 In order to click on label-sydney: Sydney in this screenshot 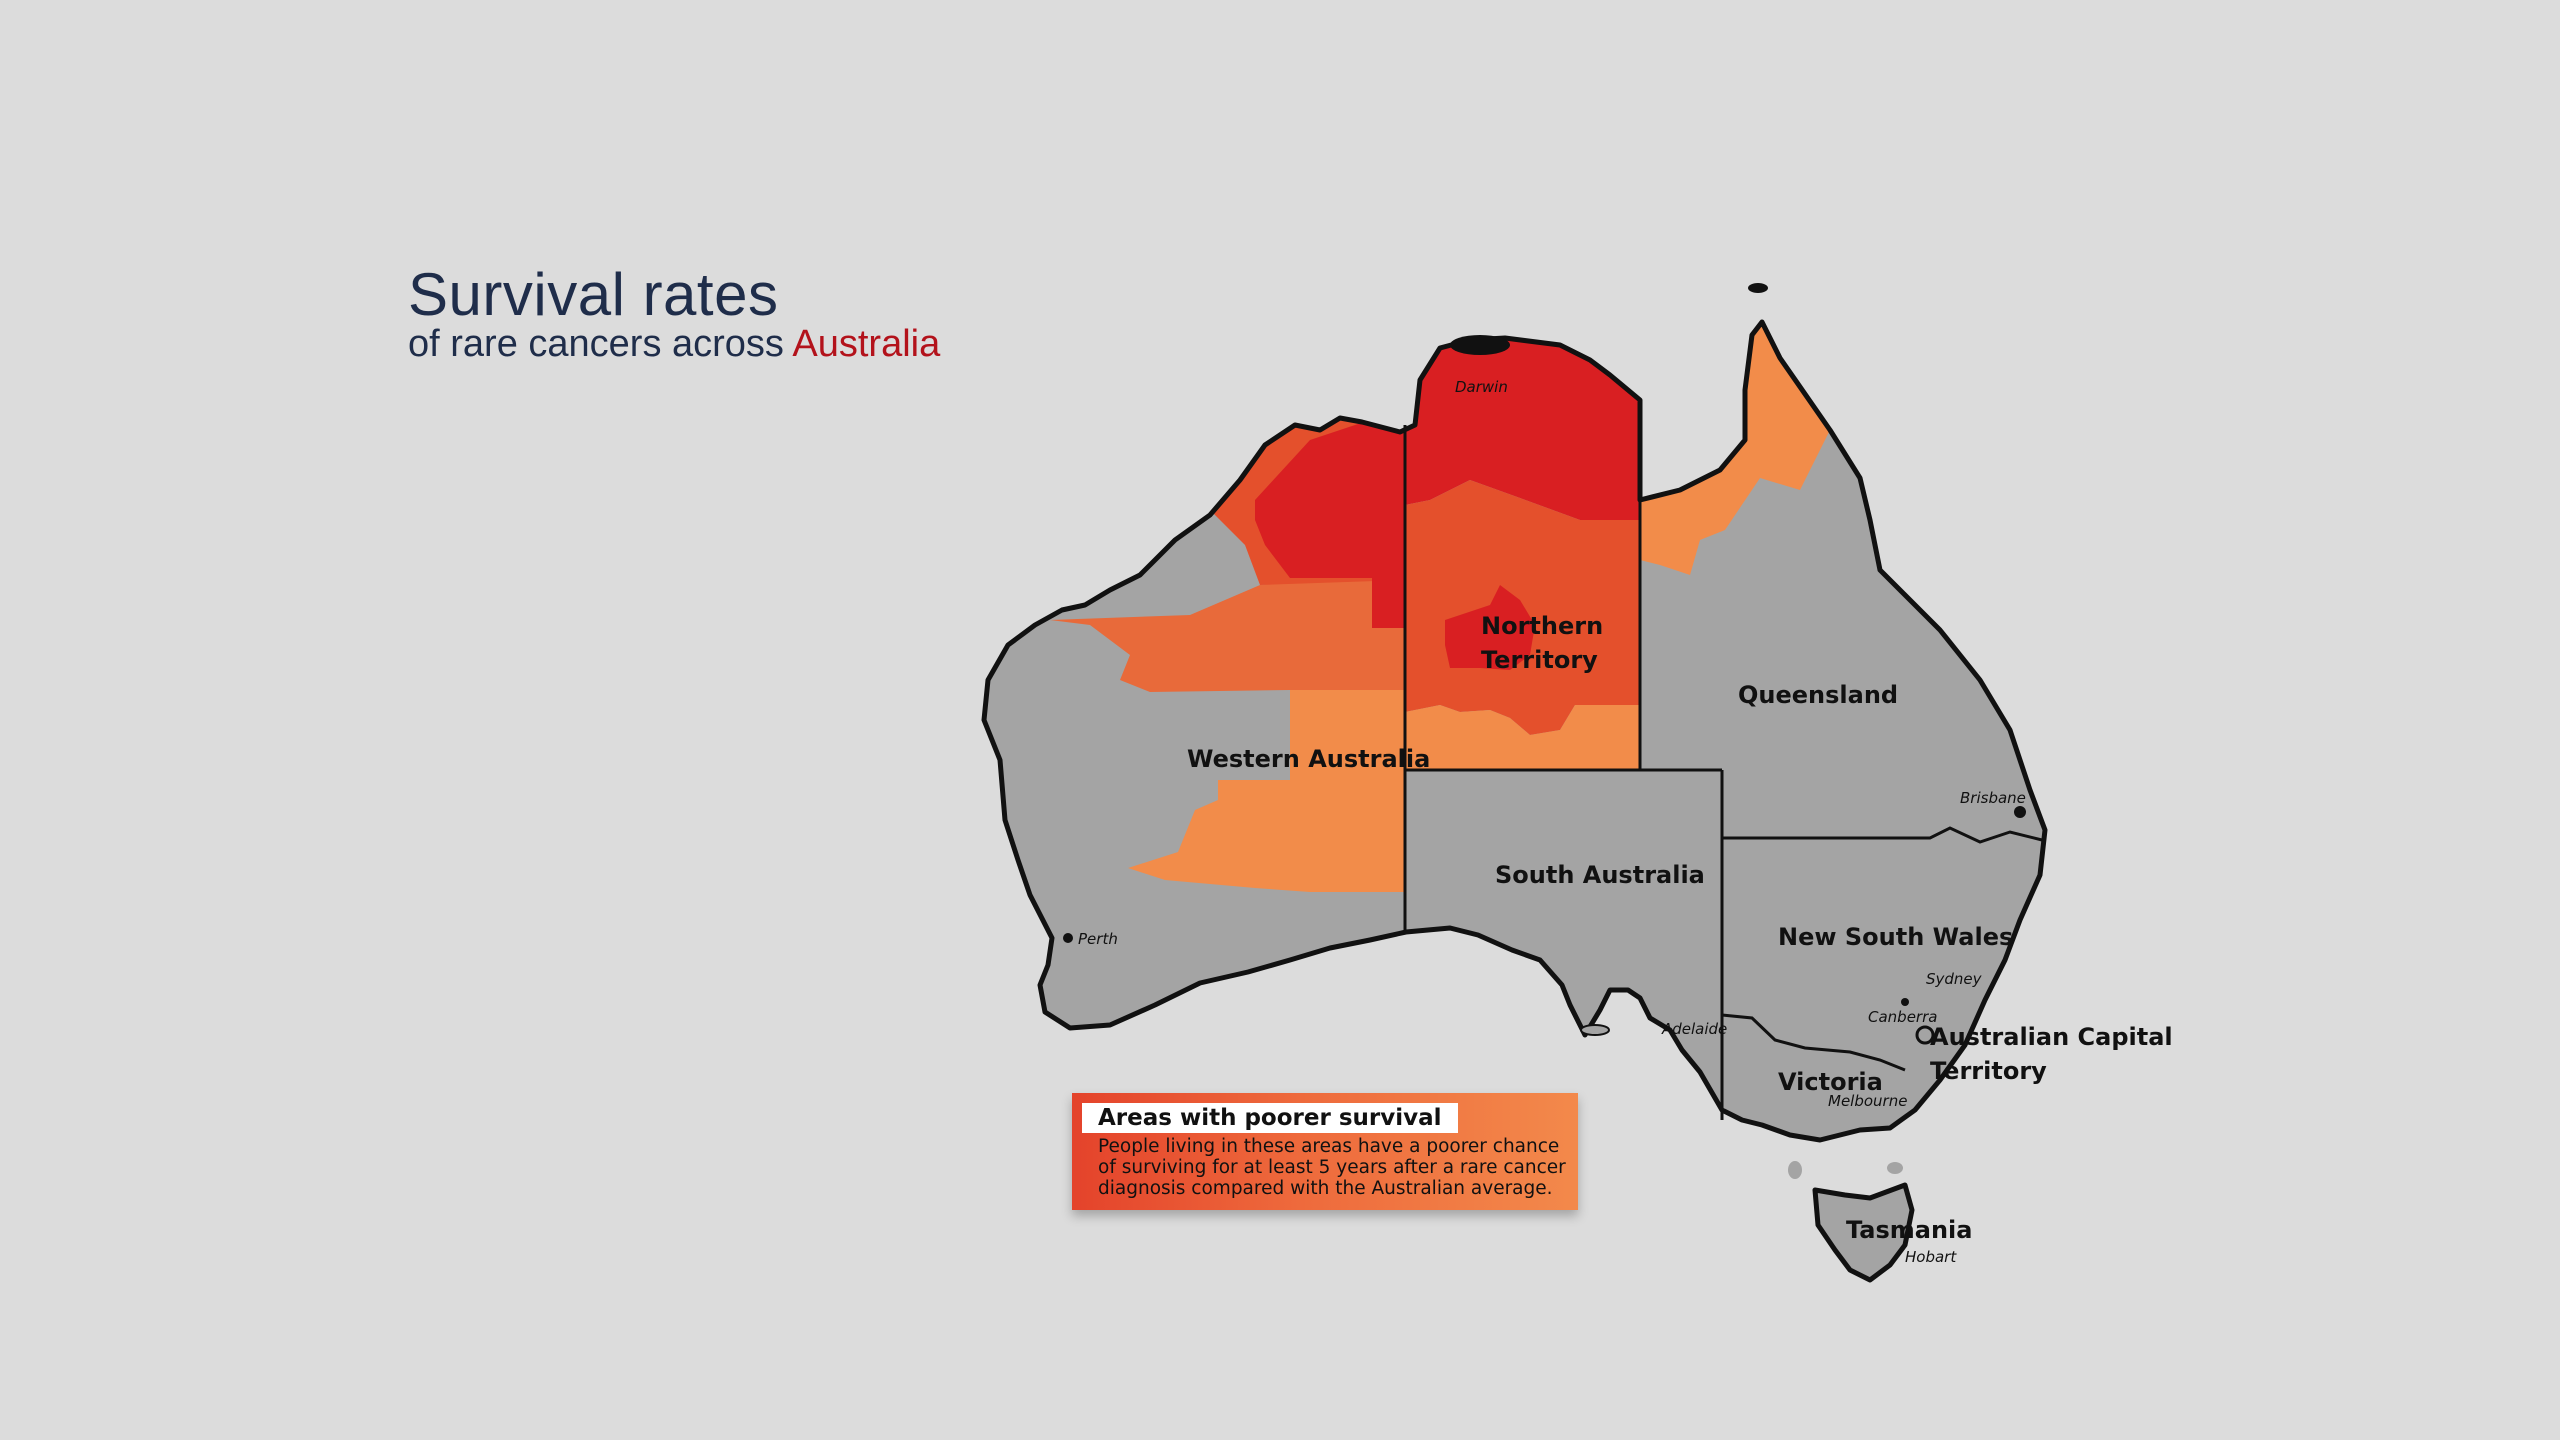, I will do `click(1954, 979)`.